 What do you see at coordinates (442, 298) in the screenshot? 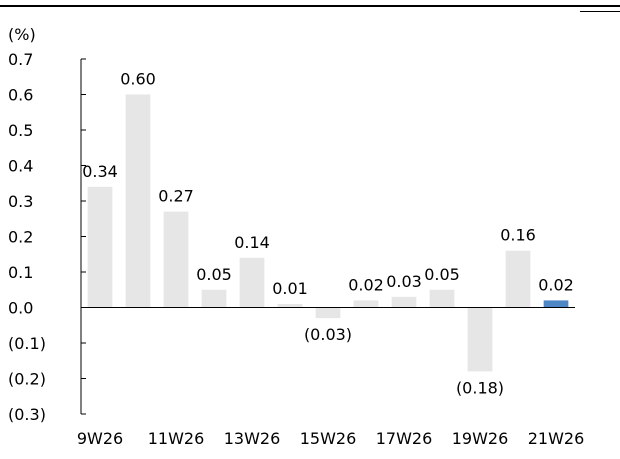
I see `bar-18W26` at bounding box center [442, 298].